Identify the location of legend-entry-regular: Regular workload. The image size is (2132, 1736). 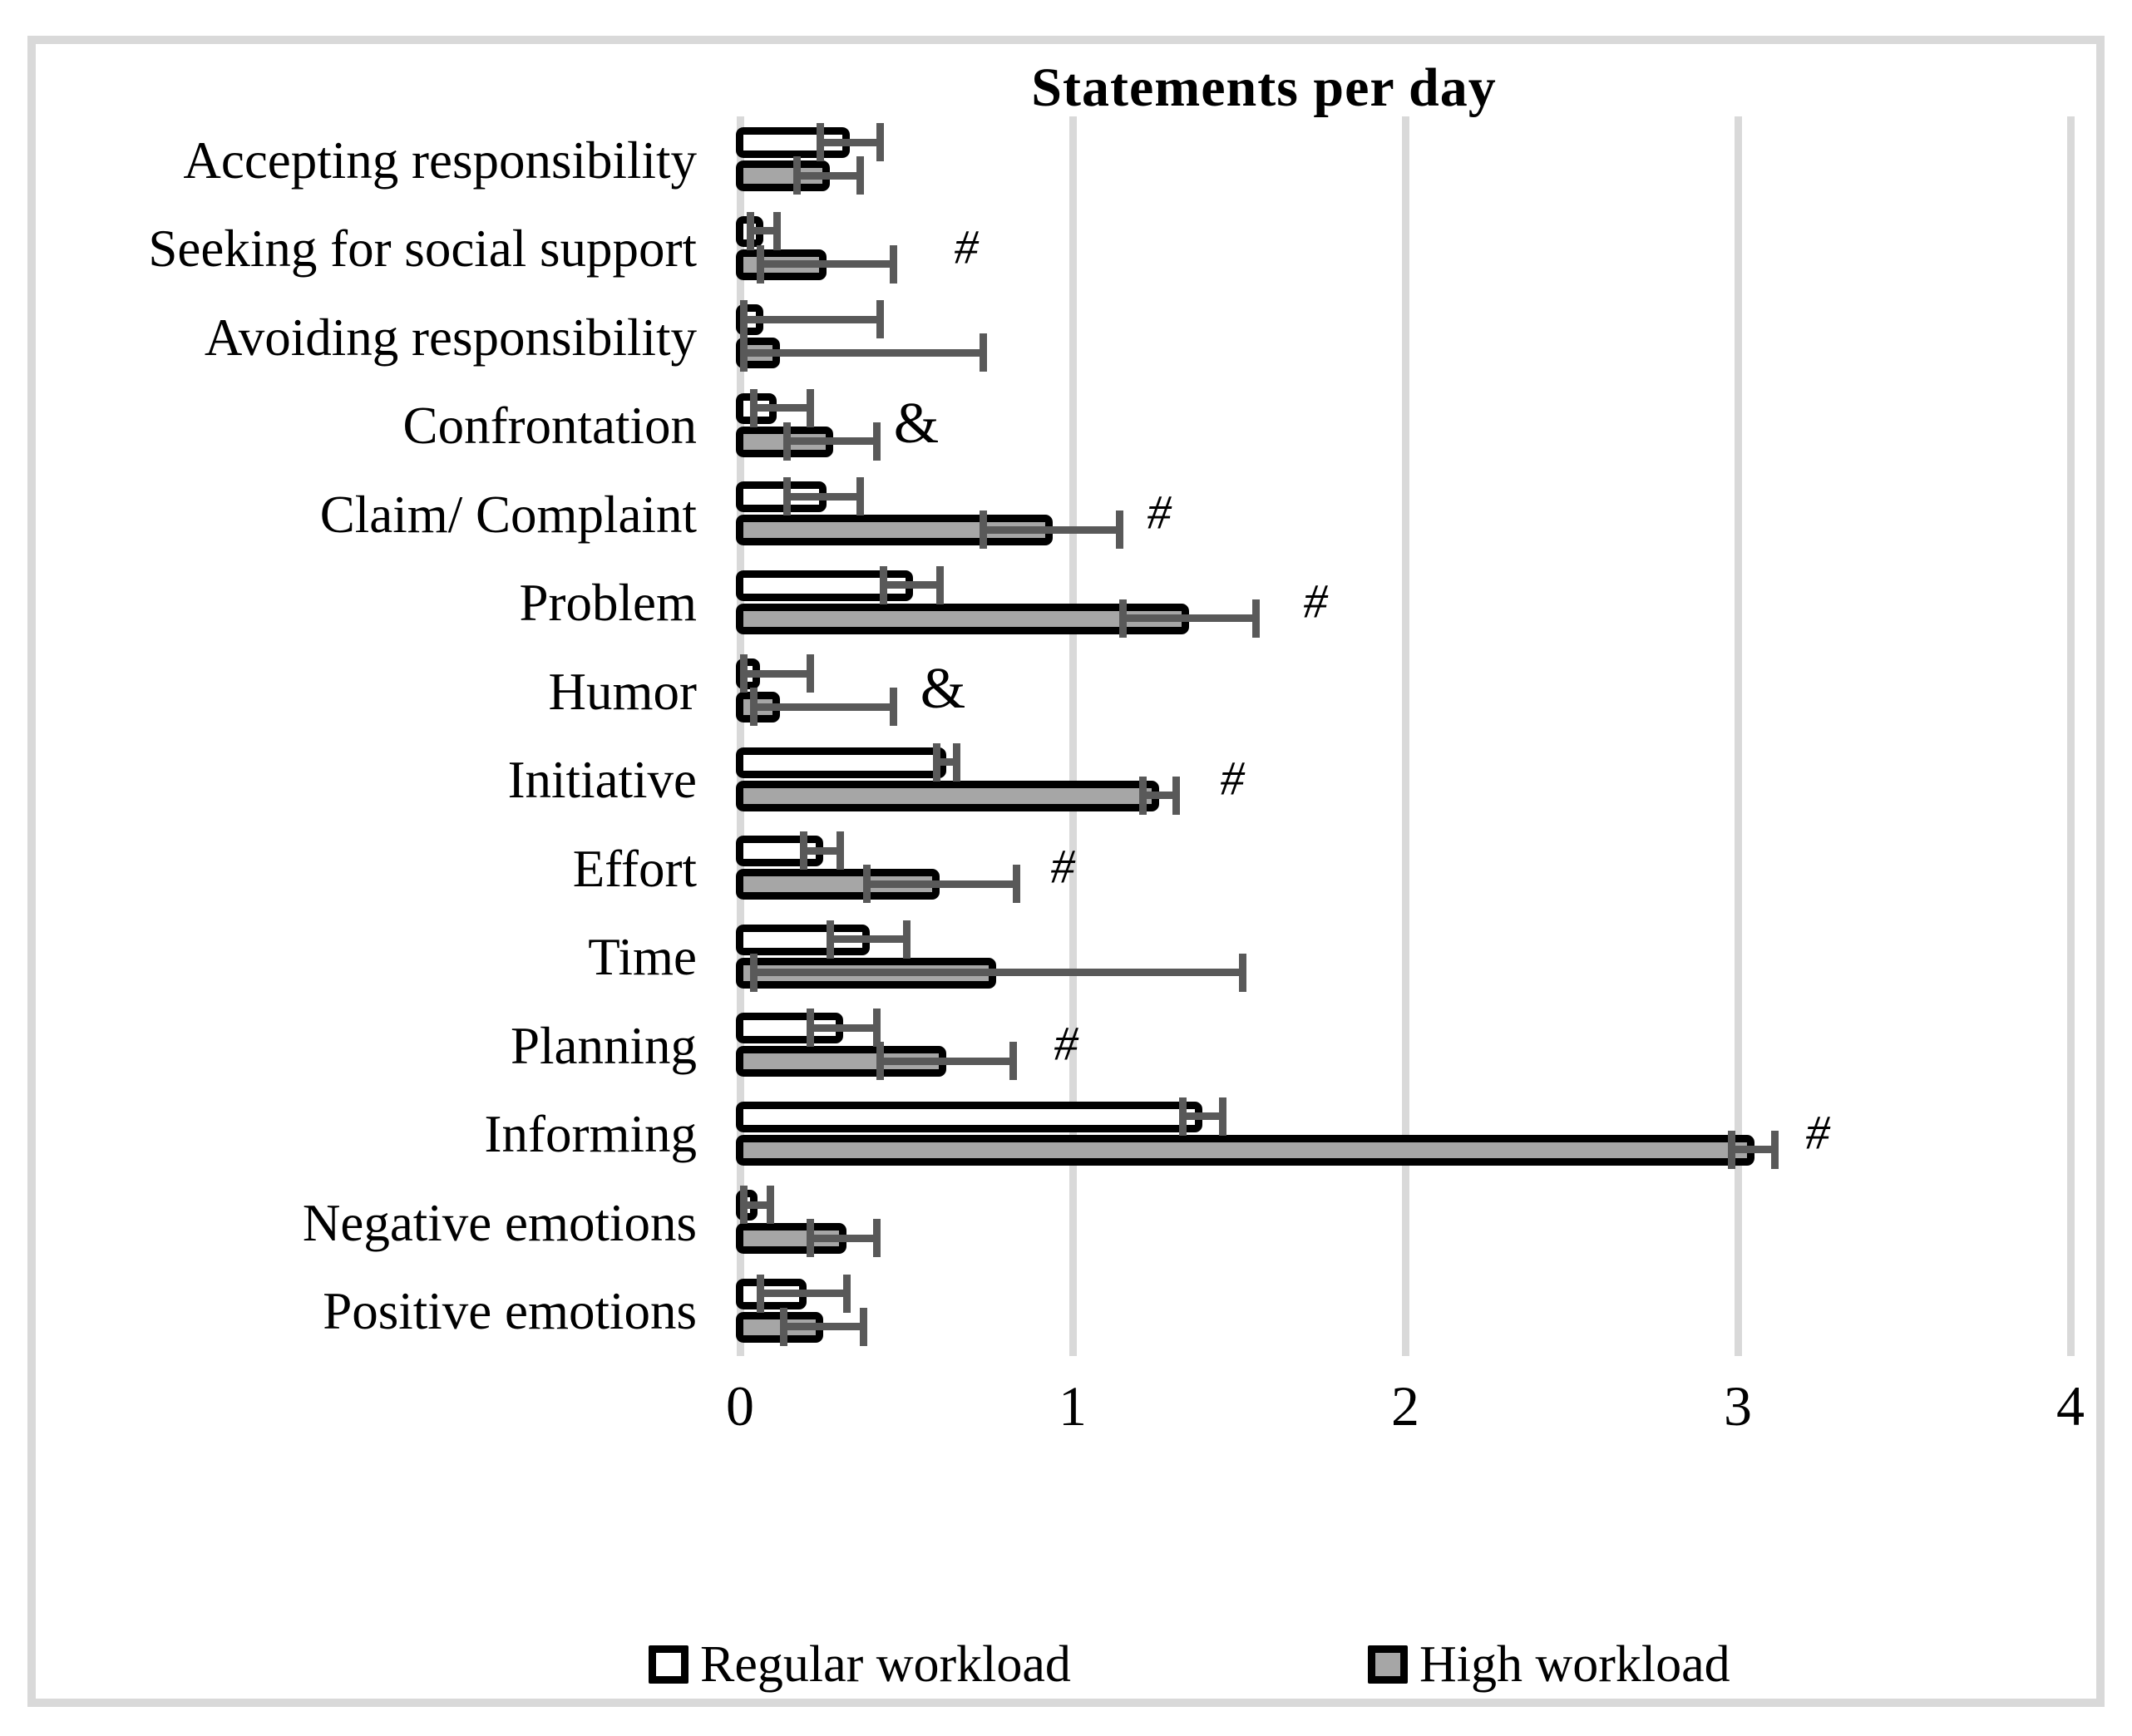
(860, 1665).